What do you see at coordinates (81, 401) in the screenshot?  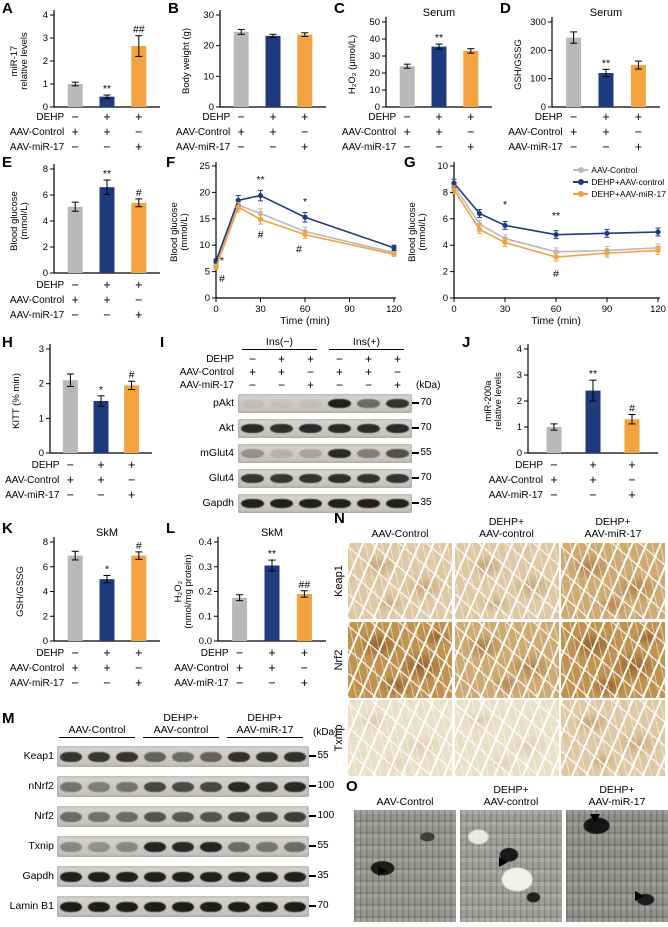 I see `bar-chart-svg-H: 0 1 2 3 KITT (% min) * #` at bounding box center [81, 401].